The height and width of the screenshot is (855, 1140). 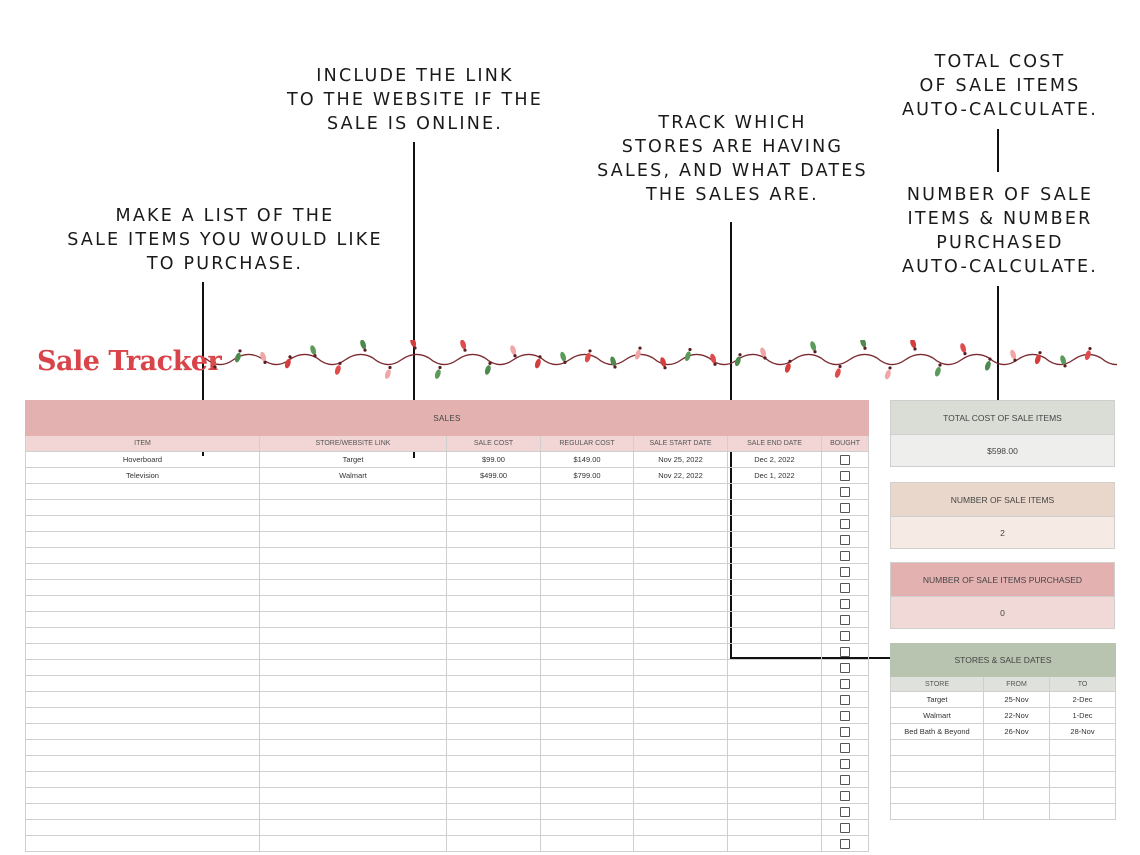 I want to click on table-cell: $499.00, so click(x=493, y=475).